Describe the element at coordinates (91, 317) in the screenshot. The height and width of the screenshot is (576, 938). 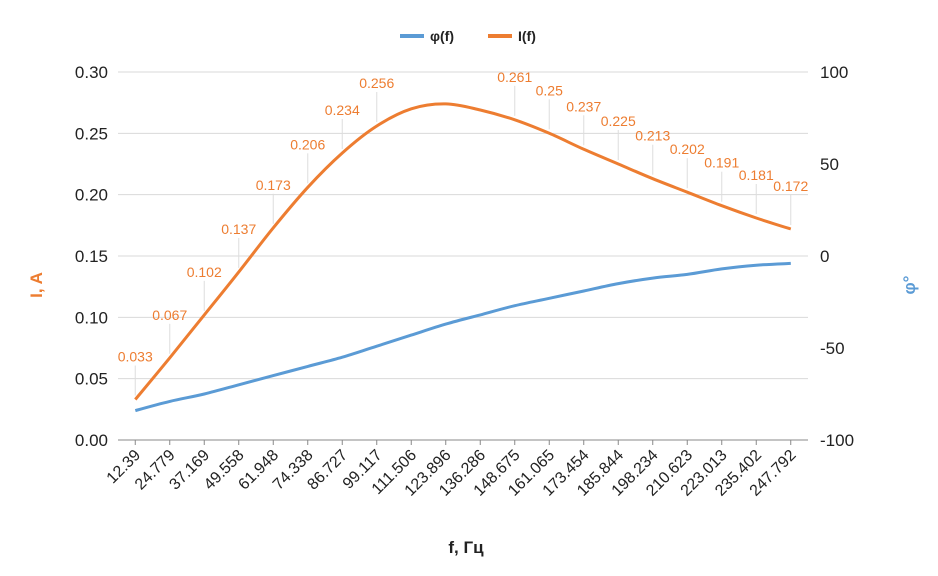
I see `left-y-tick-label: 0.10` at that location.